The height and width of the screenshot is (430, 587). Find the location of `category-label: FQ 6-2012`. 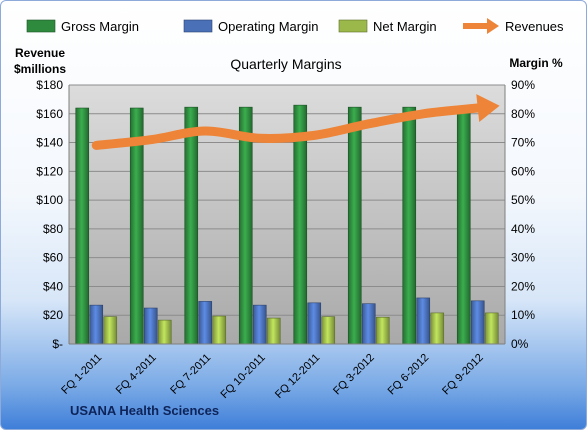

category-label: FQ 6-2012 is located at coordinates (409, 375).